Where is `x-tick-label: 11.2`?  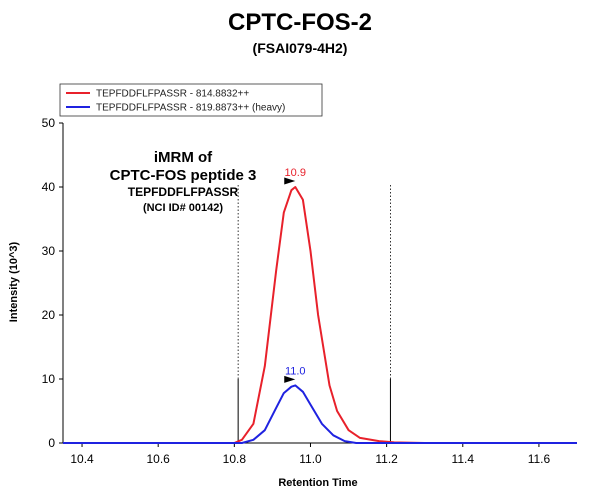 x-tick-label: 11.2 is located at coordinates (386, 459).